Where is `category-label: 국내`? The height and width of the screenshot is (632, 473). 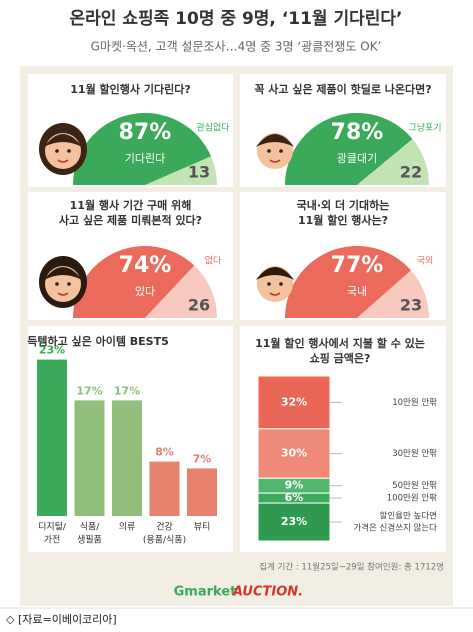 category-label: 국내 is located at coordinates (357, 291).